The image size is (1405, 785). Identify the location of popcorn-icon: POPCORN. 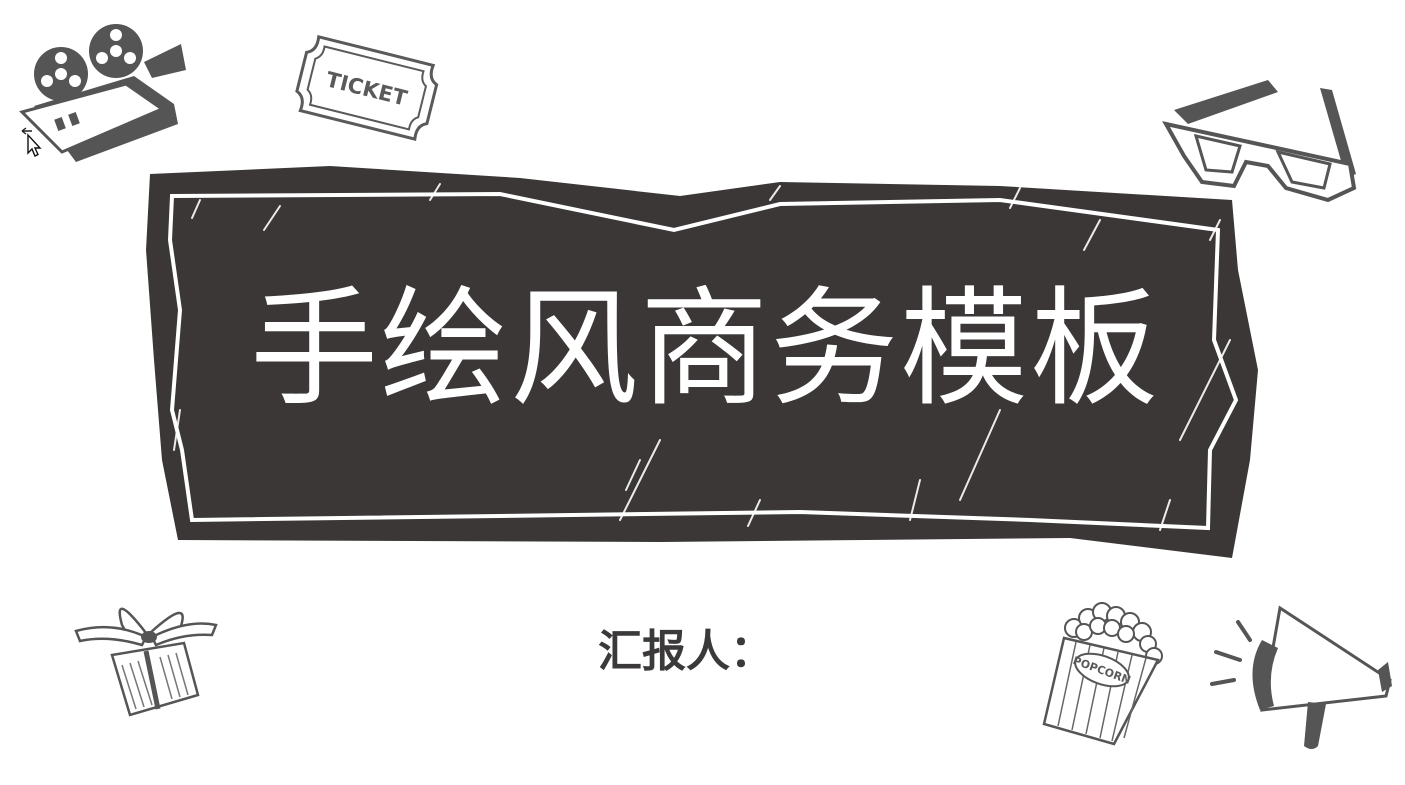
(1101, 673).